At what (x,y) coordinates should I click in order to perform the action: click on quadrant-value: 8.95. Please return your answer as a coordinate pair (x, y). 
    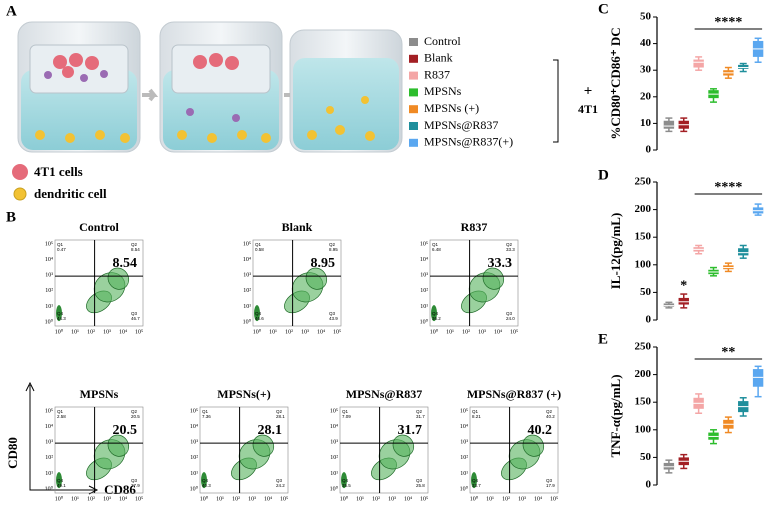
    Looking at the image, I should click on (333, 249).